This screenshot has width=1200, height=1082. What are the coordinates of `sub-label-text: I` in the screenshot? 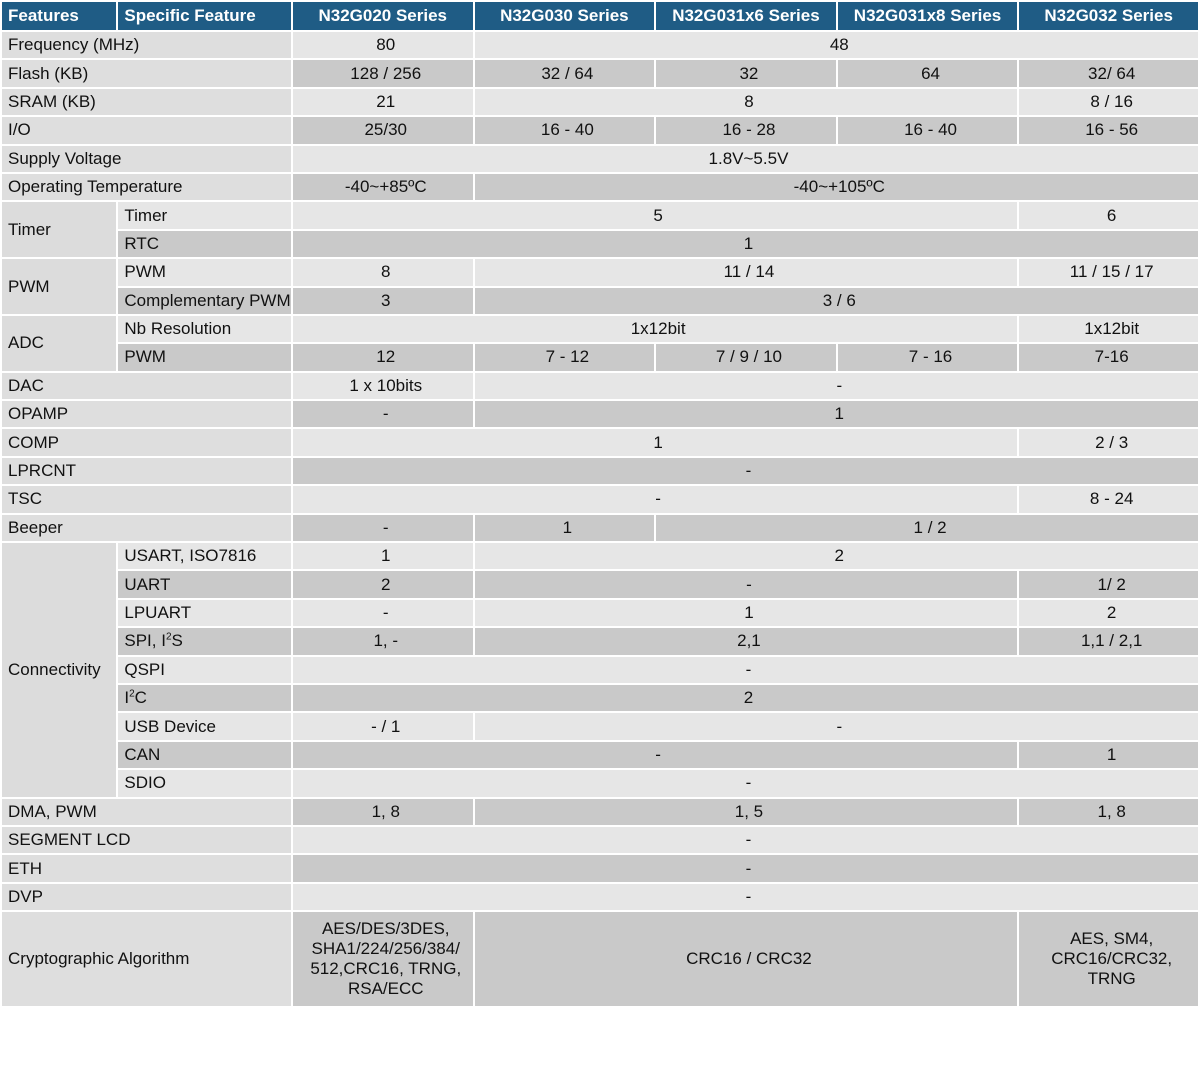 It's located at (127, 698).